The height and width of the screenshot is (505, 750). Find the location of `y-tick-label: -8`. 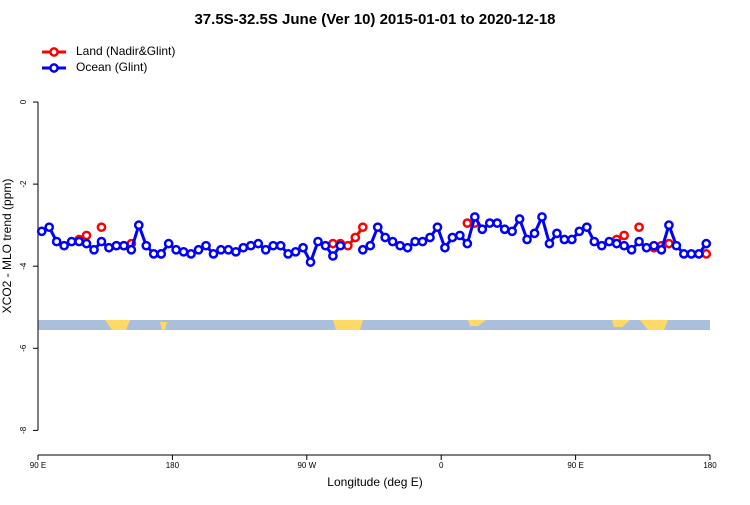

y-tick-label: -8 is located at coordinates (23, 430).